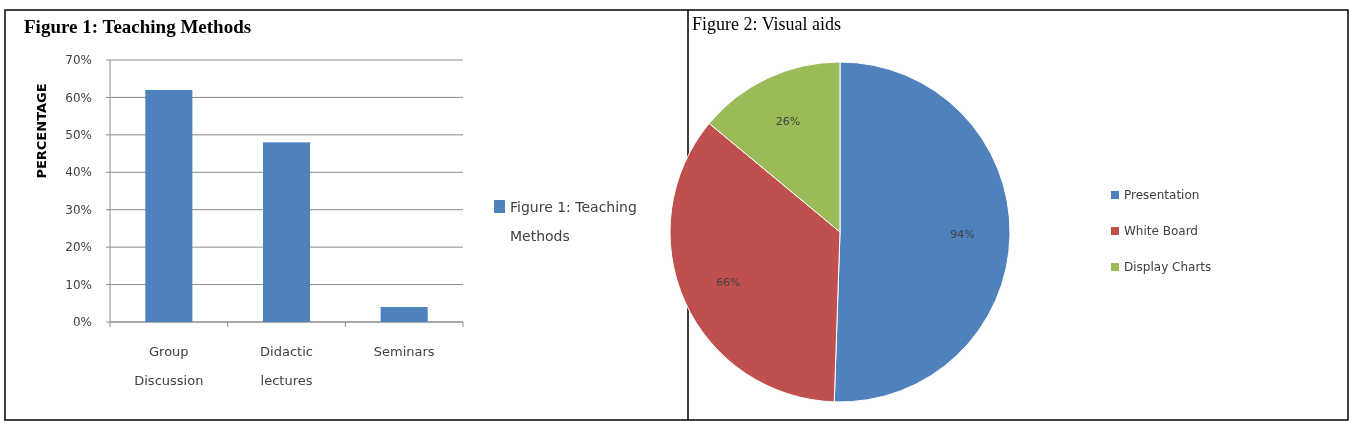 Image resolution: width=1353 pixels, height=432 pixels. I want to click on data-label: 66%, so click(728, 283).